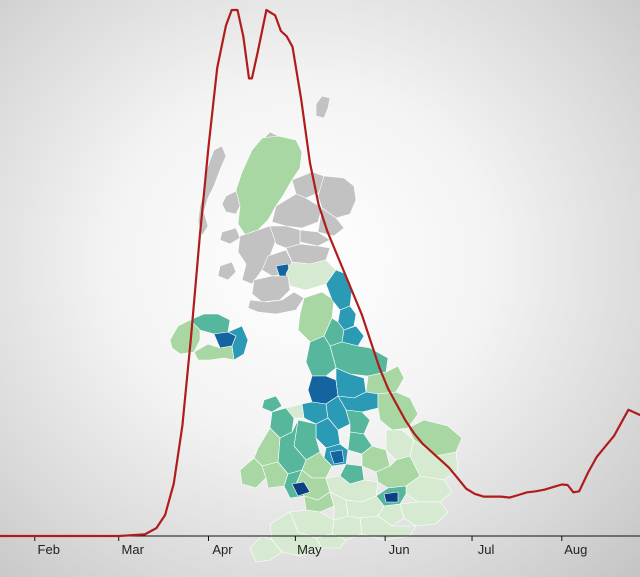 This screenshot has width=640, height=577. Describe the element at coordinates (358, 350) in the screenshot. I see `north-england-regions` at that location.